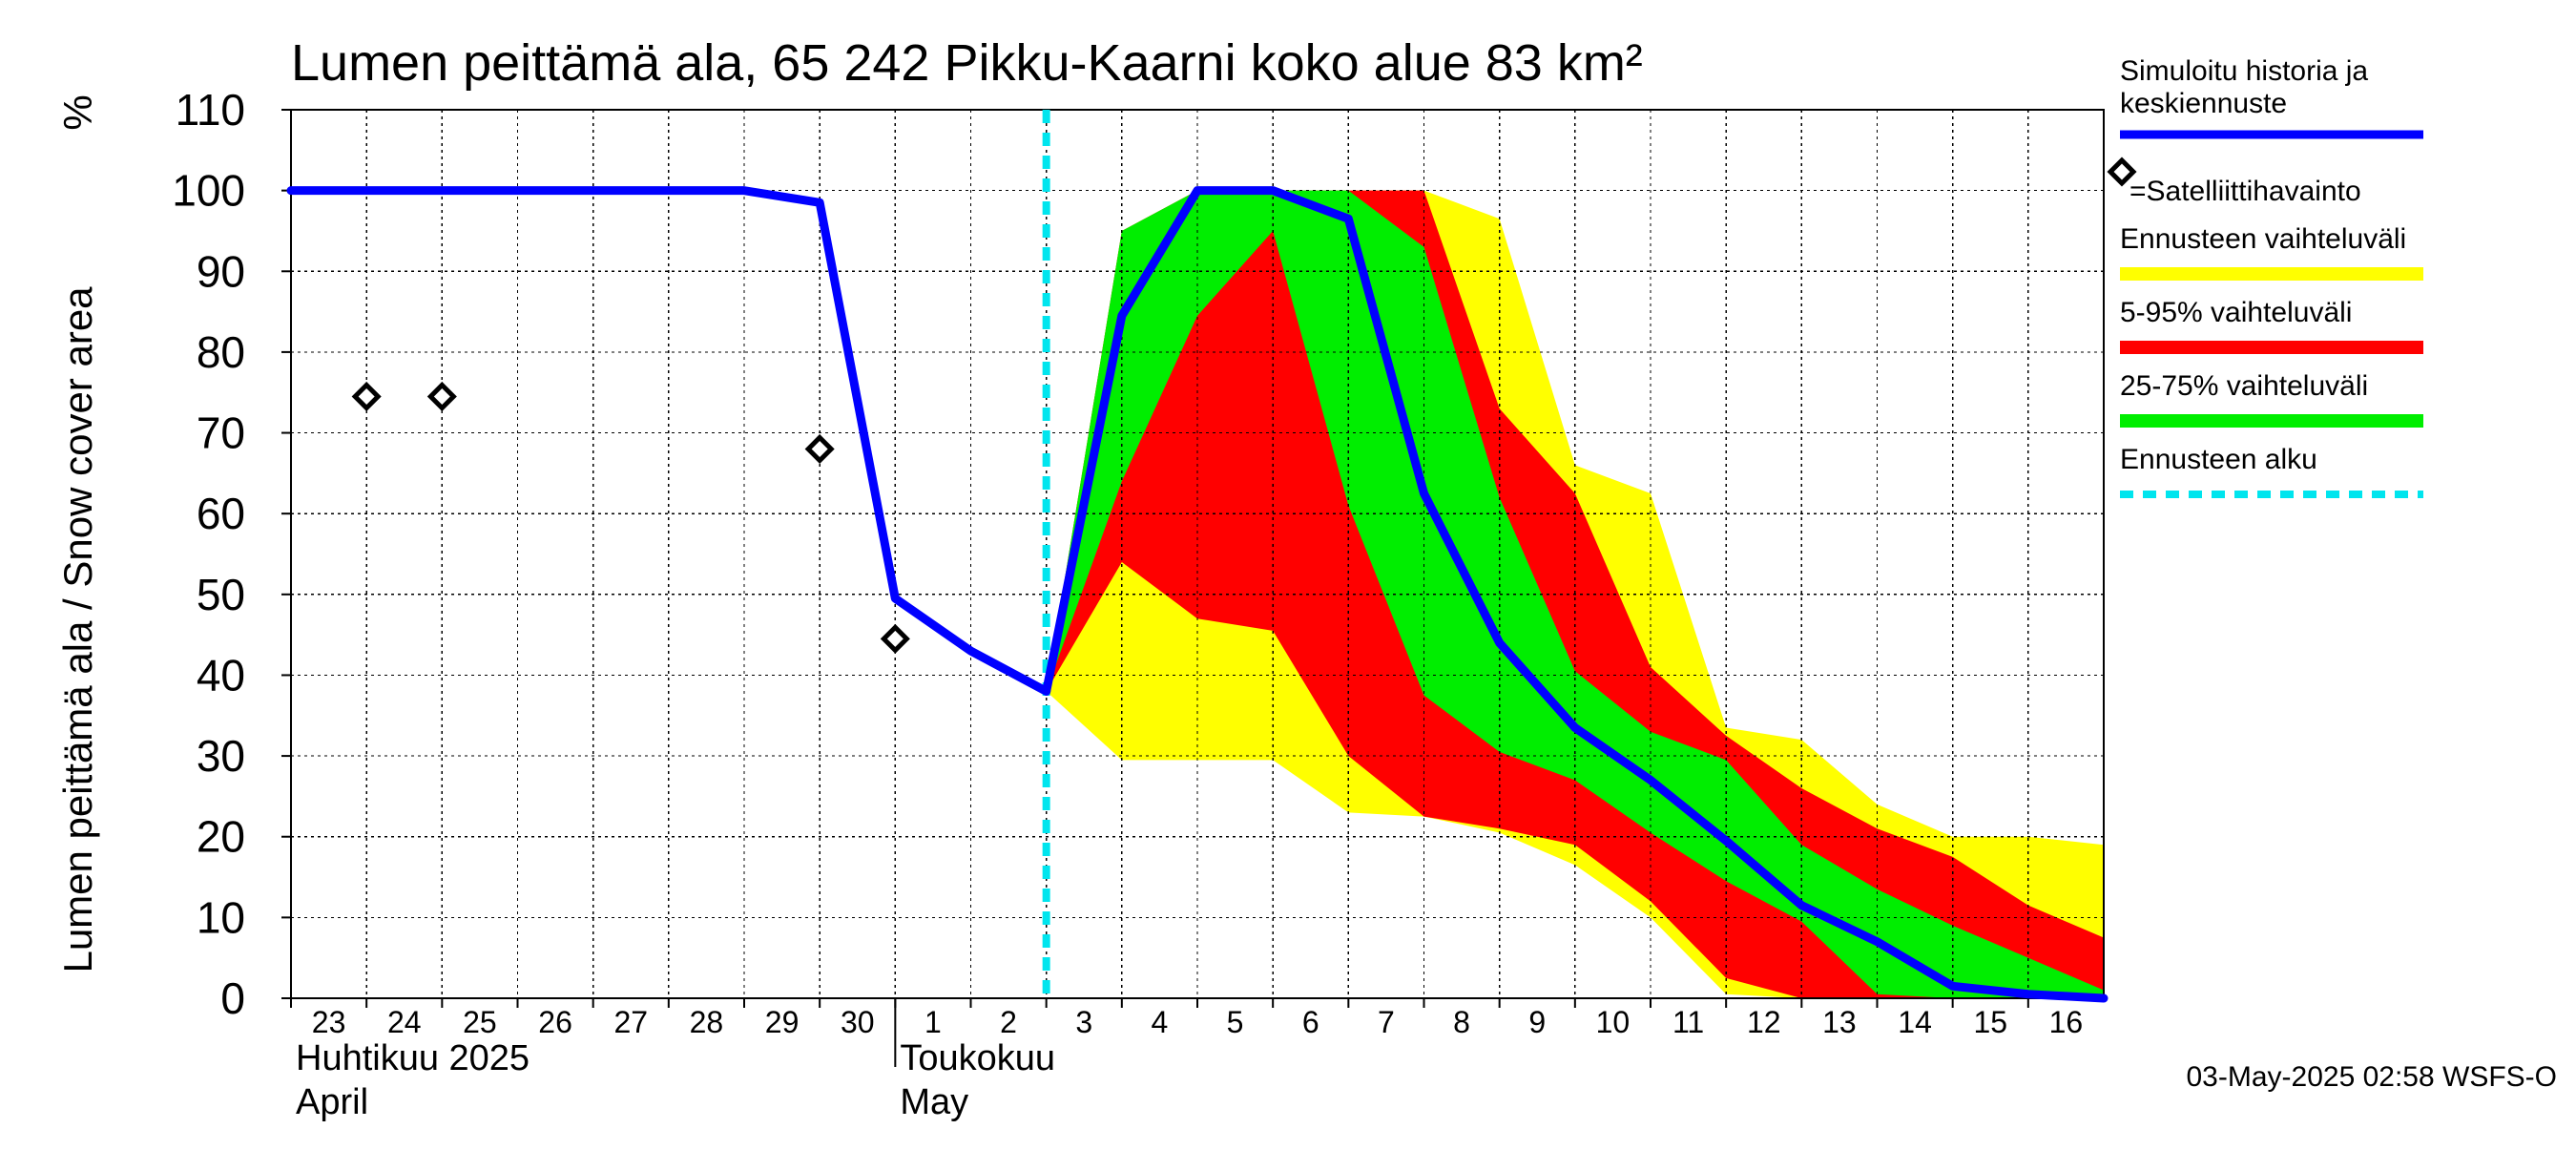 This screenshot has height=1150, width=2576. I want to click on month-label-en: April, so click(332, 1102).